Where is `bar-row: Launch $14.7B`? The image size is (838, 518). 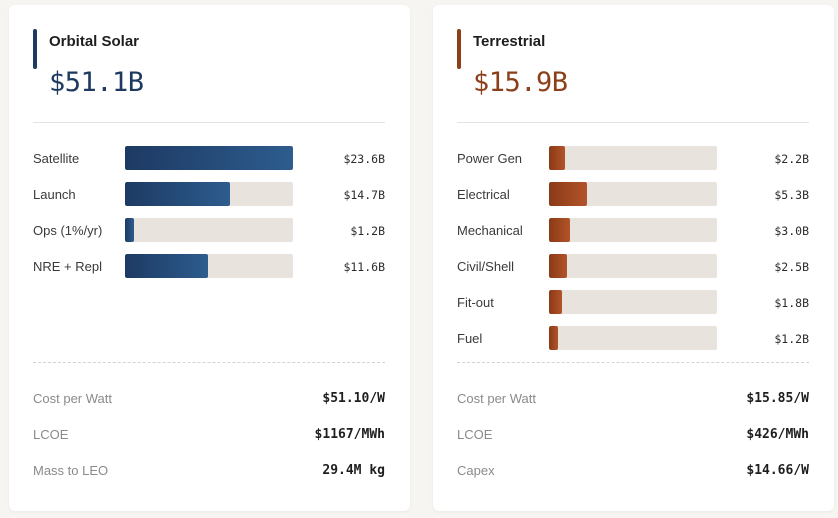 bar-row: Launch $14.7B is located at coordinates (209, 200).